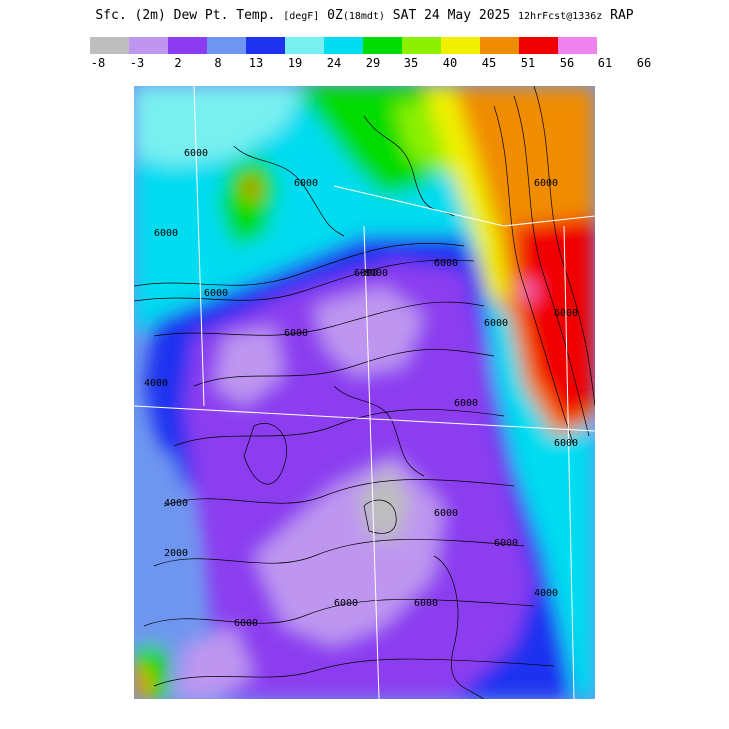  I want to click on legend-tick-label: 35, so click(411, 63).